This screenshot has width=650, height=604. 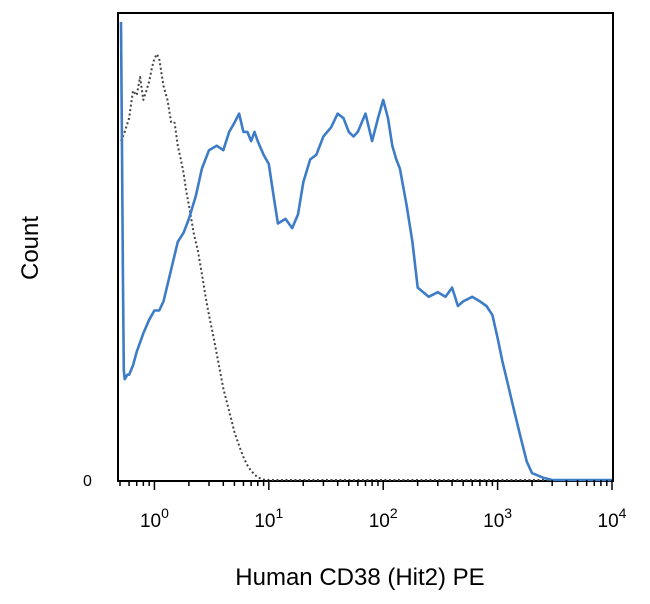 What do you see at coordinates (359, 577) in the screenshot?
I see `x-axis-label: Human CD38 (Hit2) PE` at bounding box center [359, 577].